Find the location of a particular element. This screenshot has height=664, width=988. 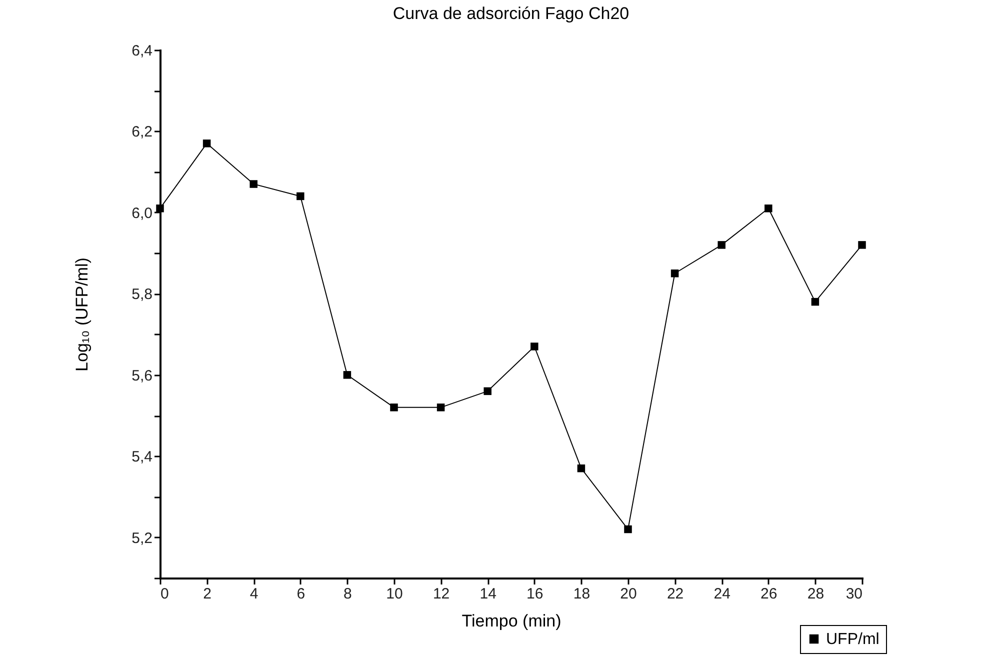

x-tick-label: 22 is located at coordinates (675, 594).